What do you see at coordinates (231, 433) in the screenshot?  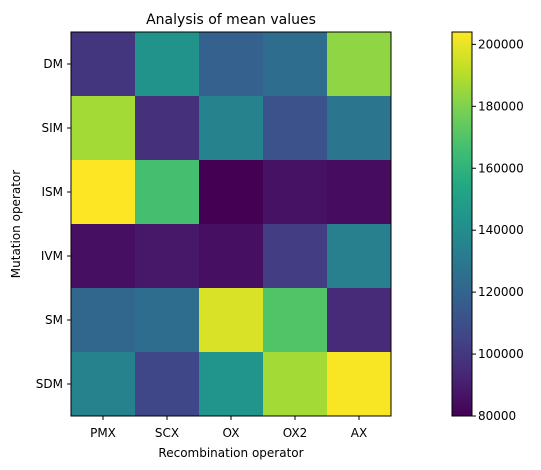 I see `x-tick-label: OX` at bounding box center [231, 433].